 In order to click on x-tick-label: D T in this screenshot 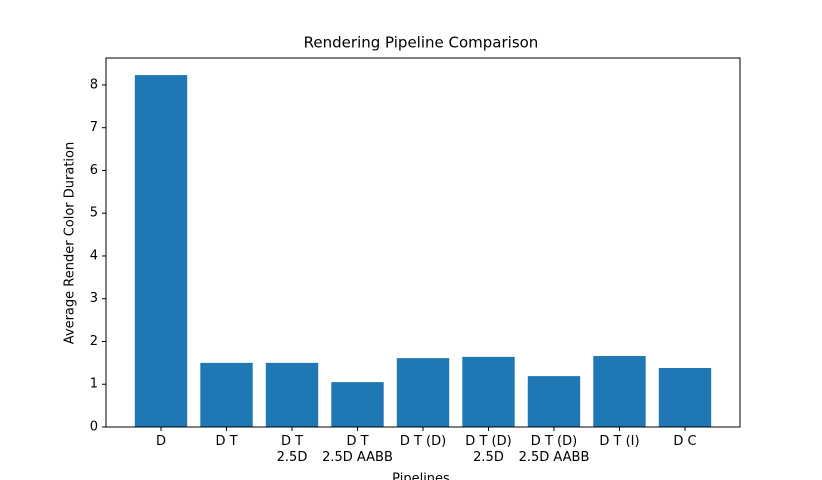, I will do `click(226, 441)`.